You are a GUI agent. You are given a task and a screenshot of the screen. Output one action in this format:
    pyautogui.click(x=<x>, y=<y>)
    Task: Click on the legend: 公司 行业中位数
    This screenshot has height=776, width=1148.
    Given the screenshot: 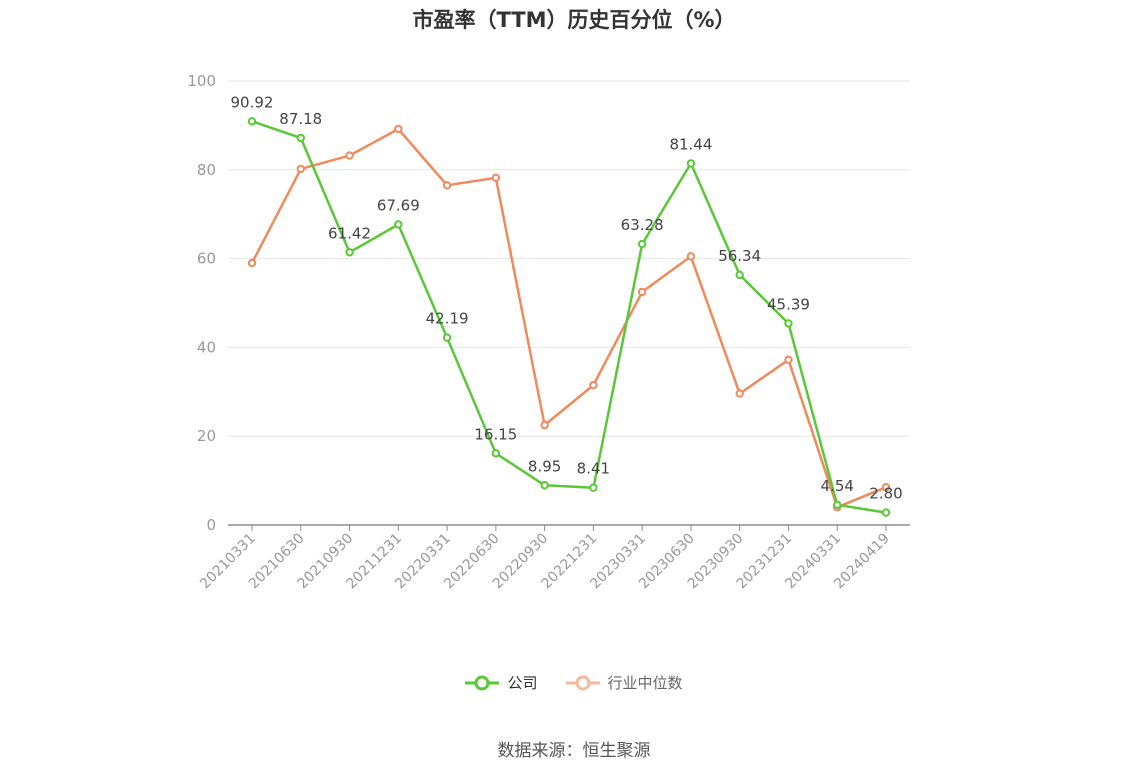 What is the action you would take?
    pyautogui.click(x=574, y=682)
    